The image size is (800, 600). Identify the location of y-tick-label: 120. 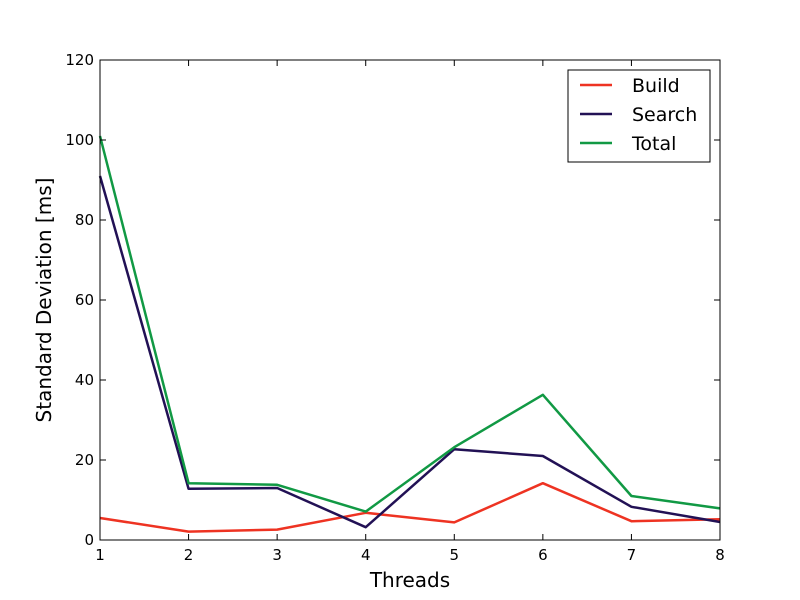
(79, 60).